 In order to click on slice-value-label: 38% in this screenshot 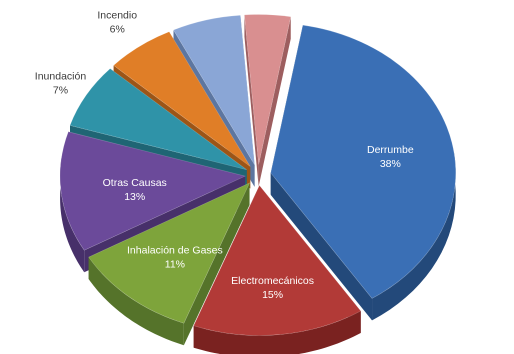, I will do `click(390, 164)`.